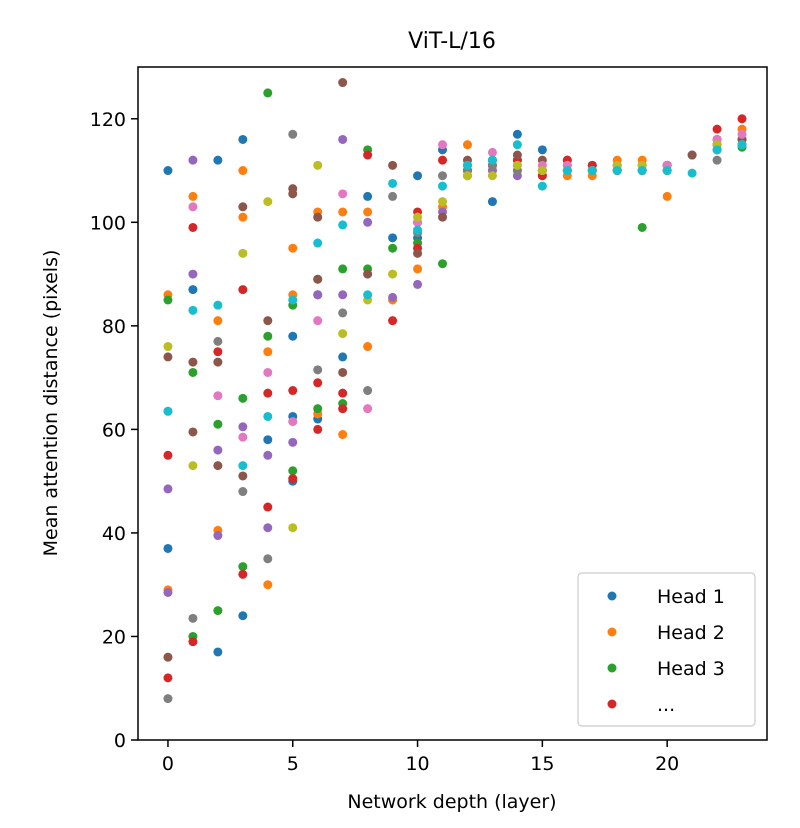 Image resolution: width=800 pixels, height=828 pixels. I want to click on y-tick-label: 60, so click(114, 430).